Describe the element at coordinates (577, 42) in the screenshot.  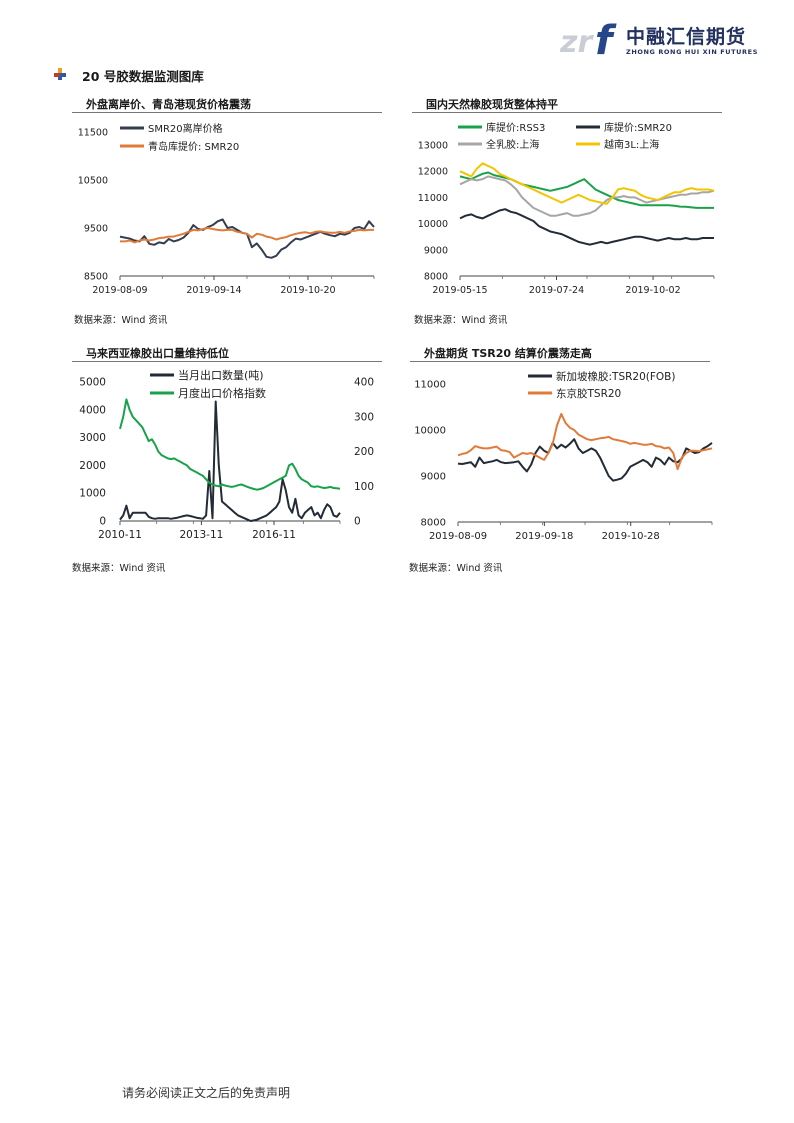
I see `svg-text: zr` at that location.